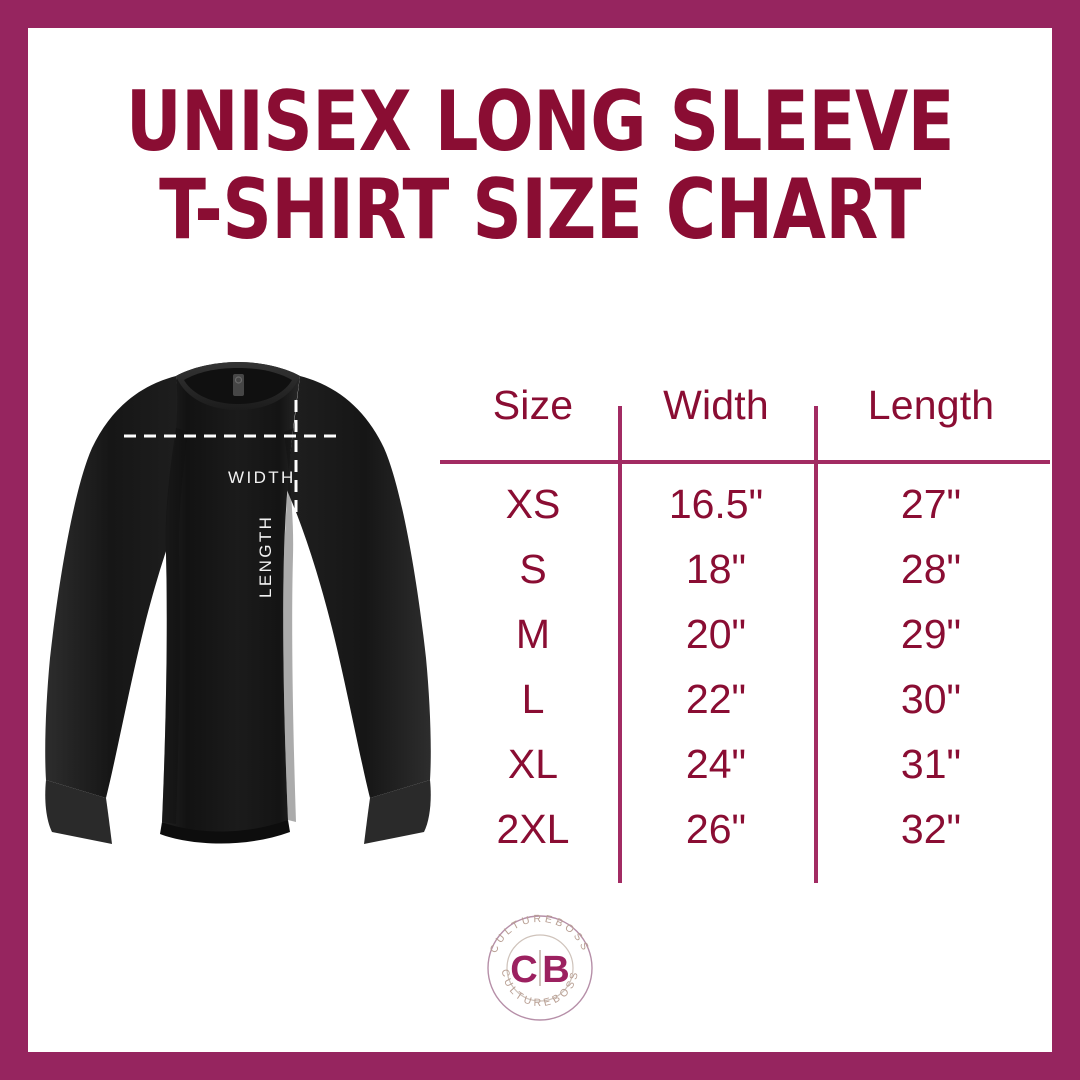 The image size is (1080, 1080). I want to click on table-row: M 20" 29", so click(748, 634).